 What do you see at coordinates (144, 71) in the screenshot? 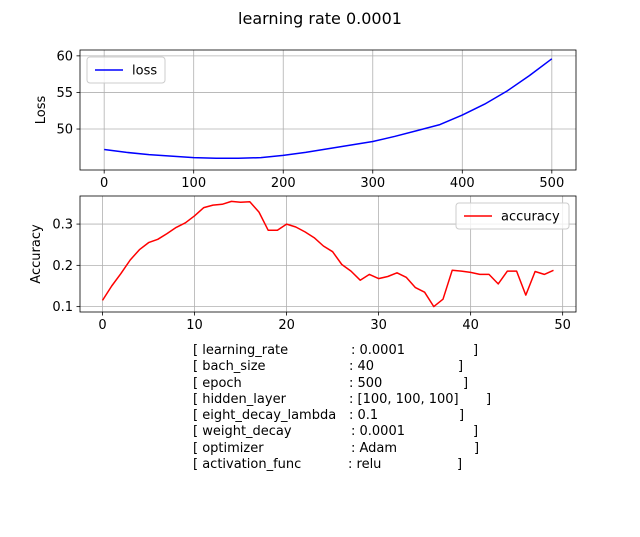
I see `legend-label: loss` at bounding box center [144, 71].